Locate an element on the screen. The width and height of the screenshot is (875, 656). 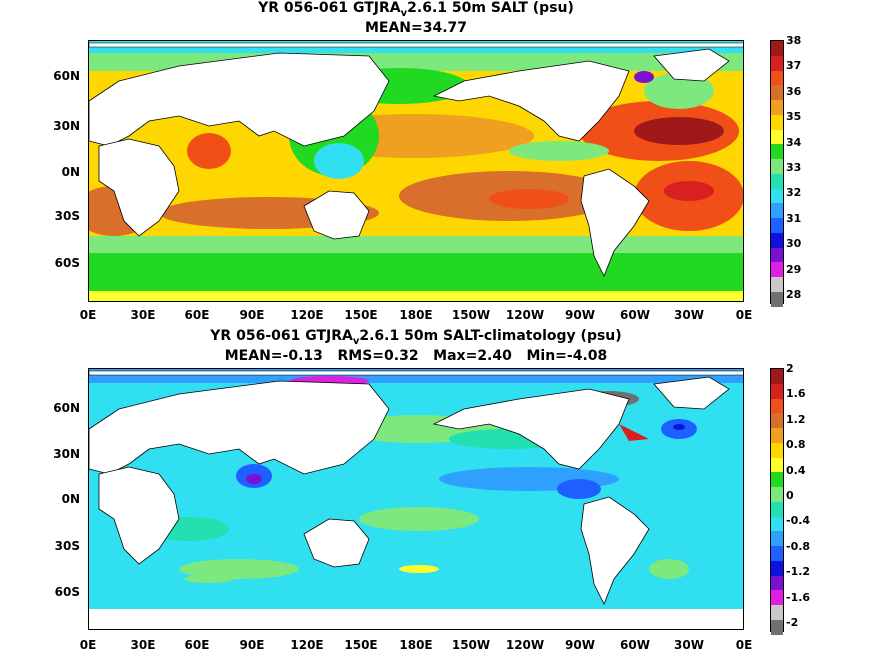
panel1-lon-0e-end: 0E is located at coordinates (744, 315).